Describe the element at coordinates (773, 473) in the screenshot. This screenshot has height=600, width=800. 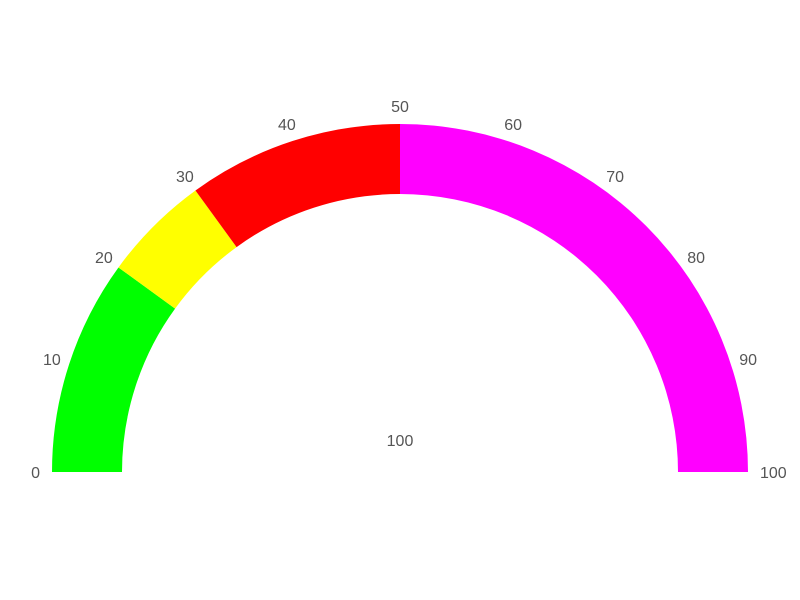
I see `gauge-tick-label: 100` at that location.